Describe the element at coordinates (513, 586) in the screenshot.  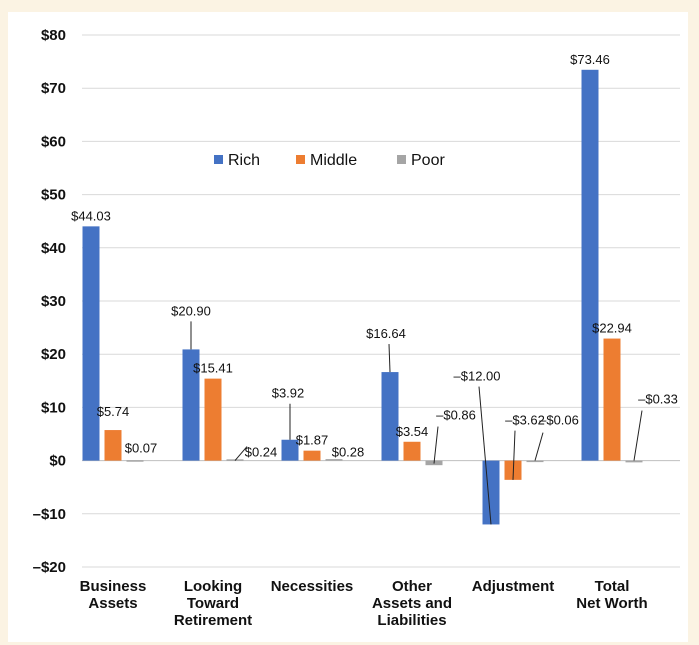
I see `category-label: Adjustment` at that location.